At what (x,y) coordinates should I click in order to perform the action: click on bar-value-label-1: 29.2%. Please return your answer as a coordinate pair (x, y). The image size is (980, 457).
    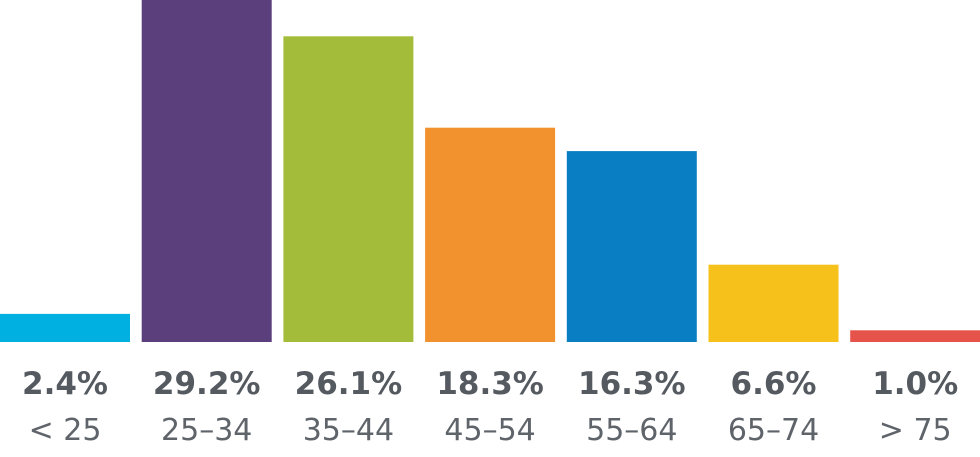
    Looking at the image, I should click on (207, 384).